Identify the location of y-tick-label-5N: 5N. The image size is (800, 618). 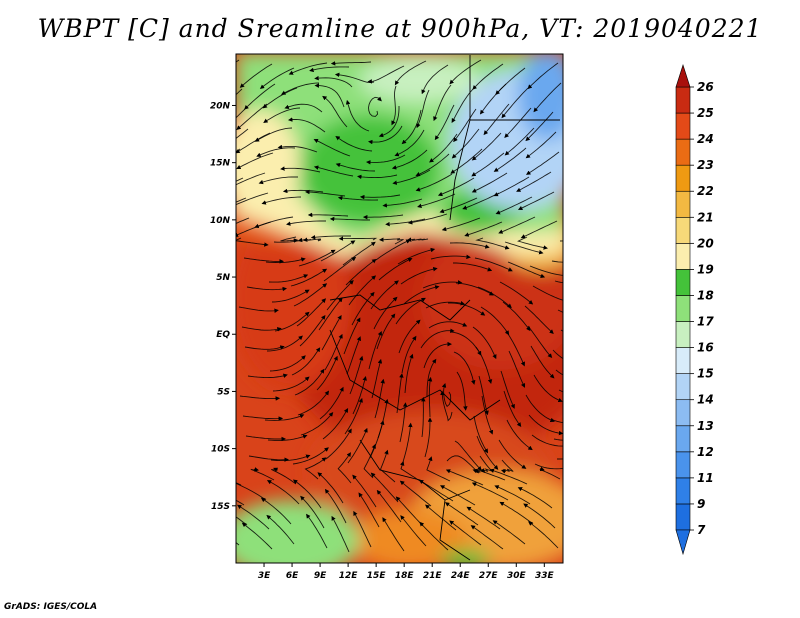
(223, 278).